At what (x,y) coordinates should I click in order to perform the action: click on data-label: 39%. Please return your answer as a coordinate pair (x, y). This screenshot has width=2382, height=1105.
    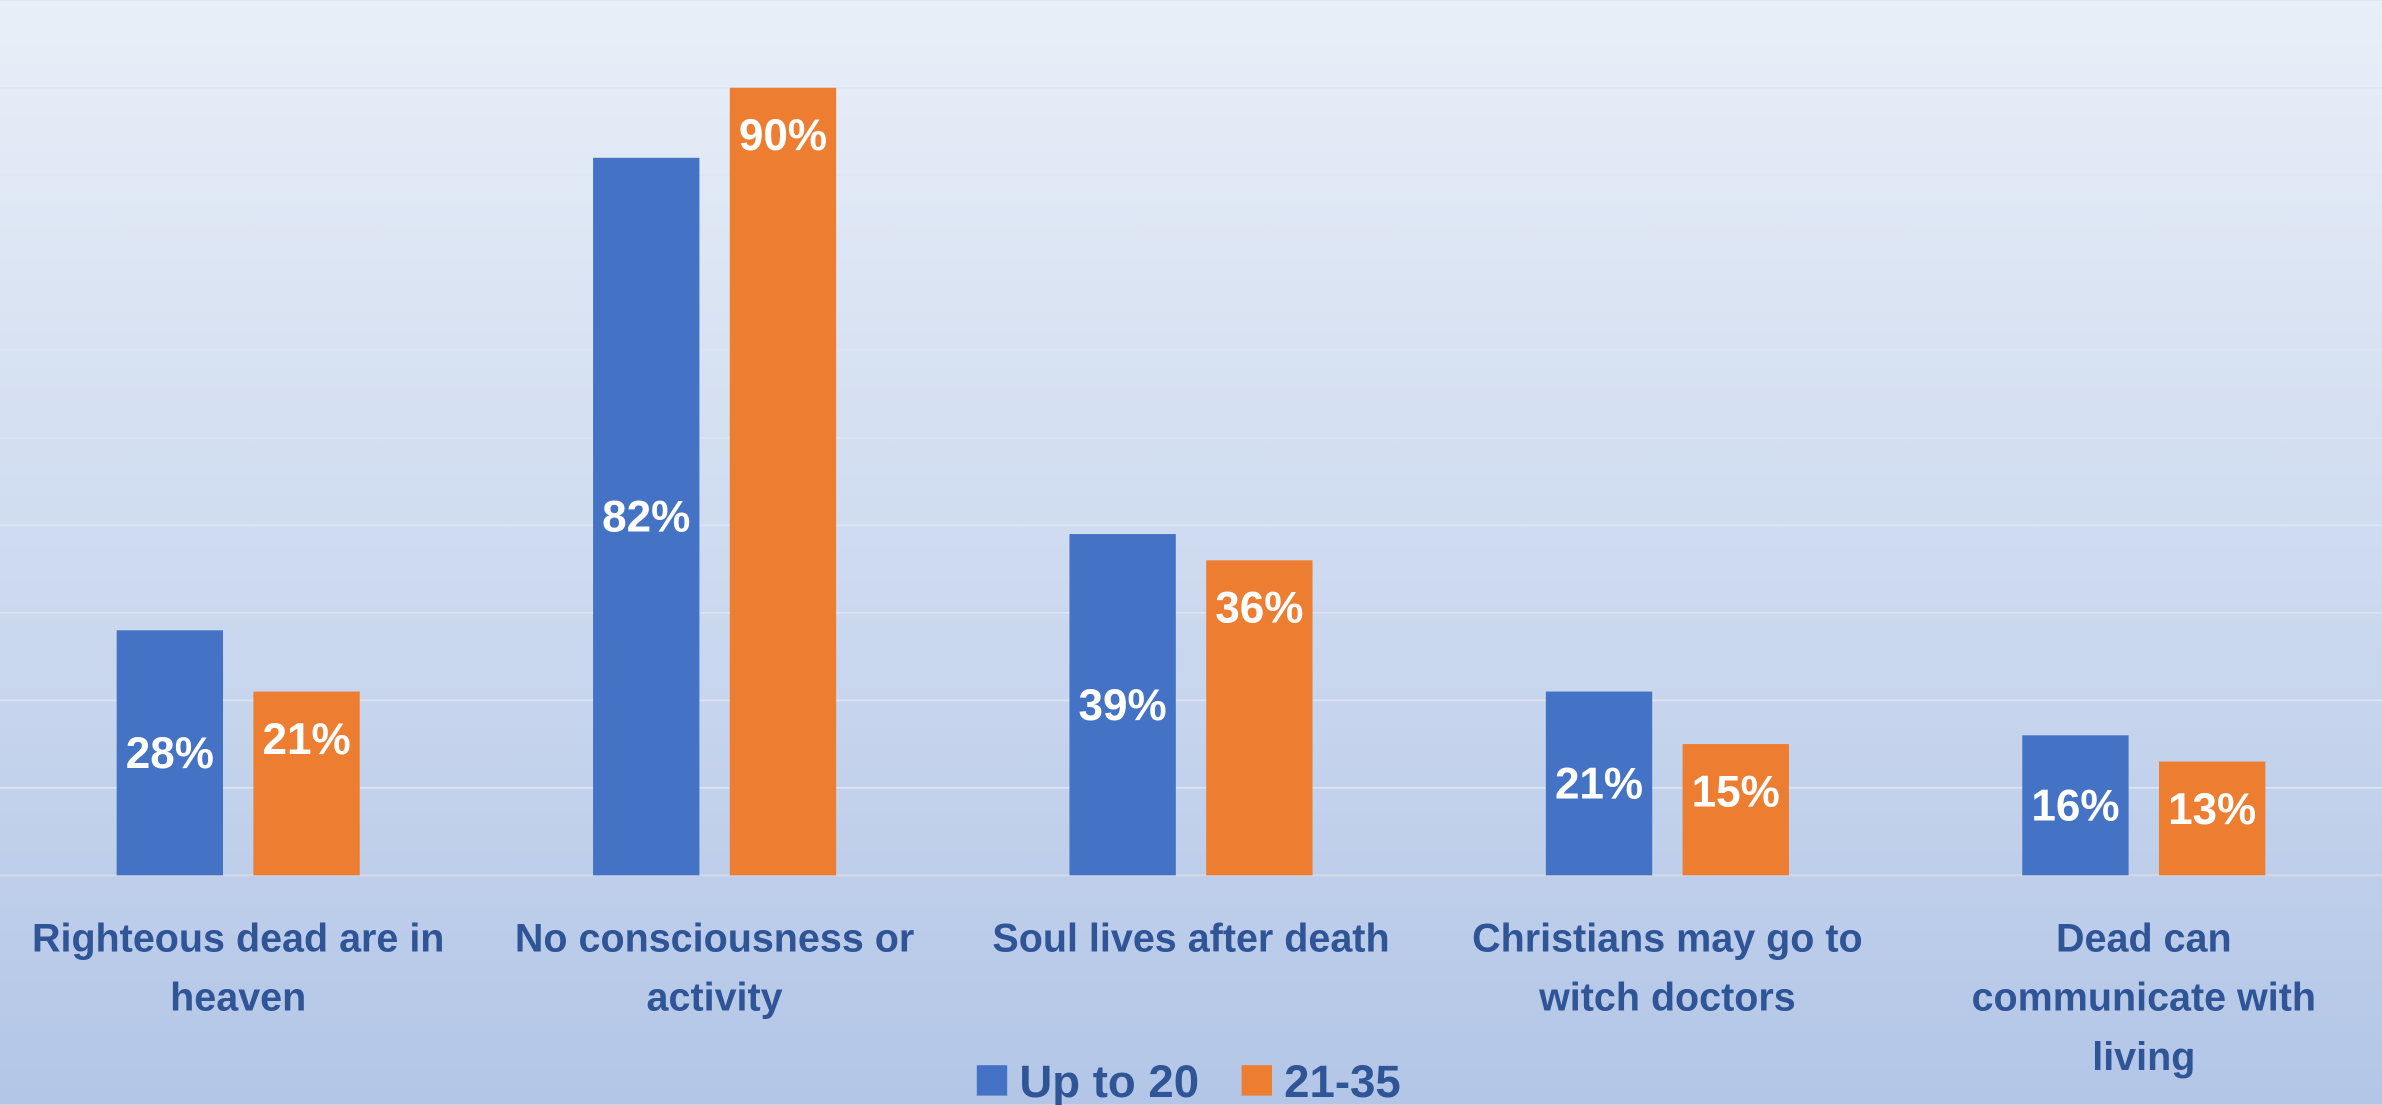
    Looking at the image, I should click on (1123, 705).